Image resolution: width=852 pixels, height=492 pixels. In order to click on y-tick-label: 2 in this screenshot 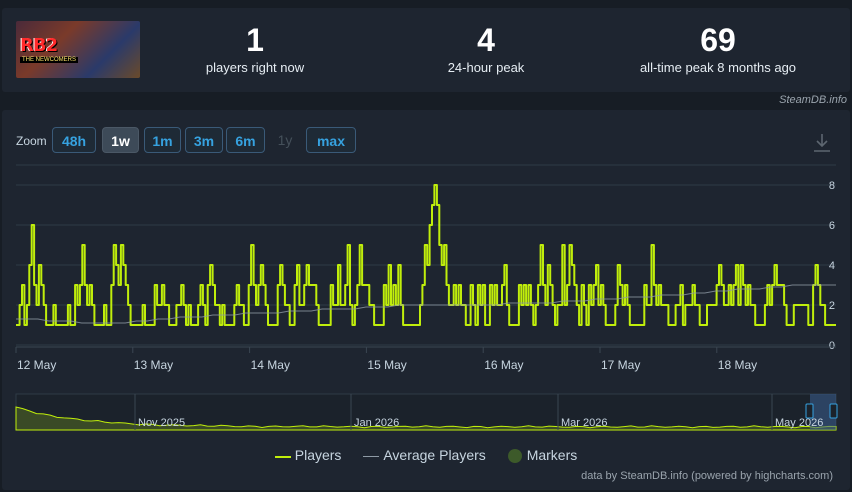, I will do `click(832, 306)`.